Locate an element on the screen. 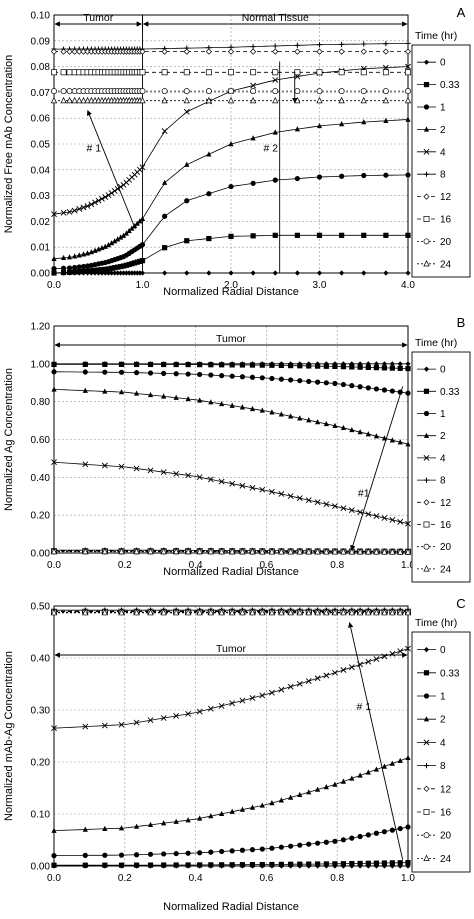 The image size is (474, 919). y-tick-label: 0.40 is located at coordinates (41, 659).